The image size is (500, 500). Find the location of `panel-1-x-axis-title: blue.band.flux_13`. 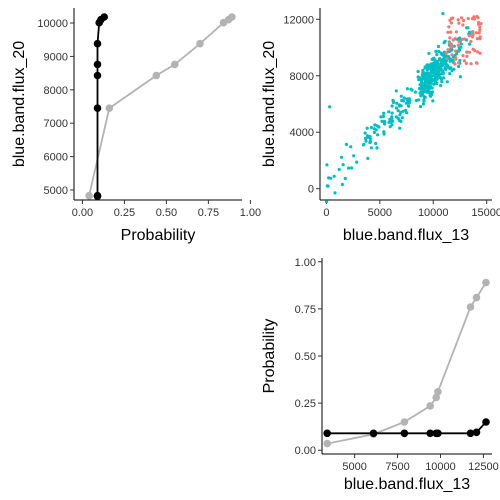

panel-1-x-axis-title: blue.band.flux_13 is located at coordinates (406, 235).